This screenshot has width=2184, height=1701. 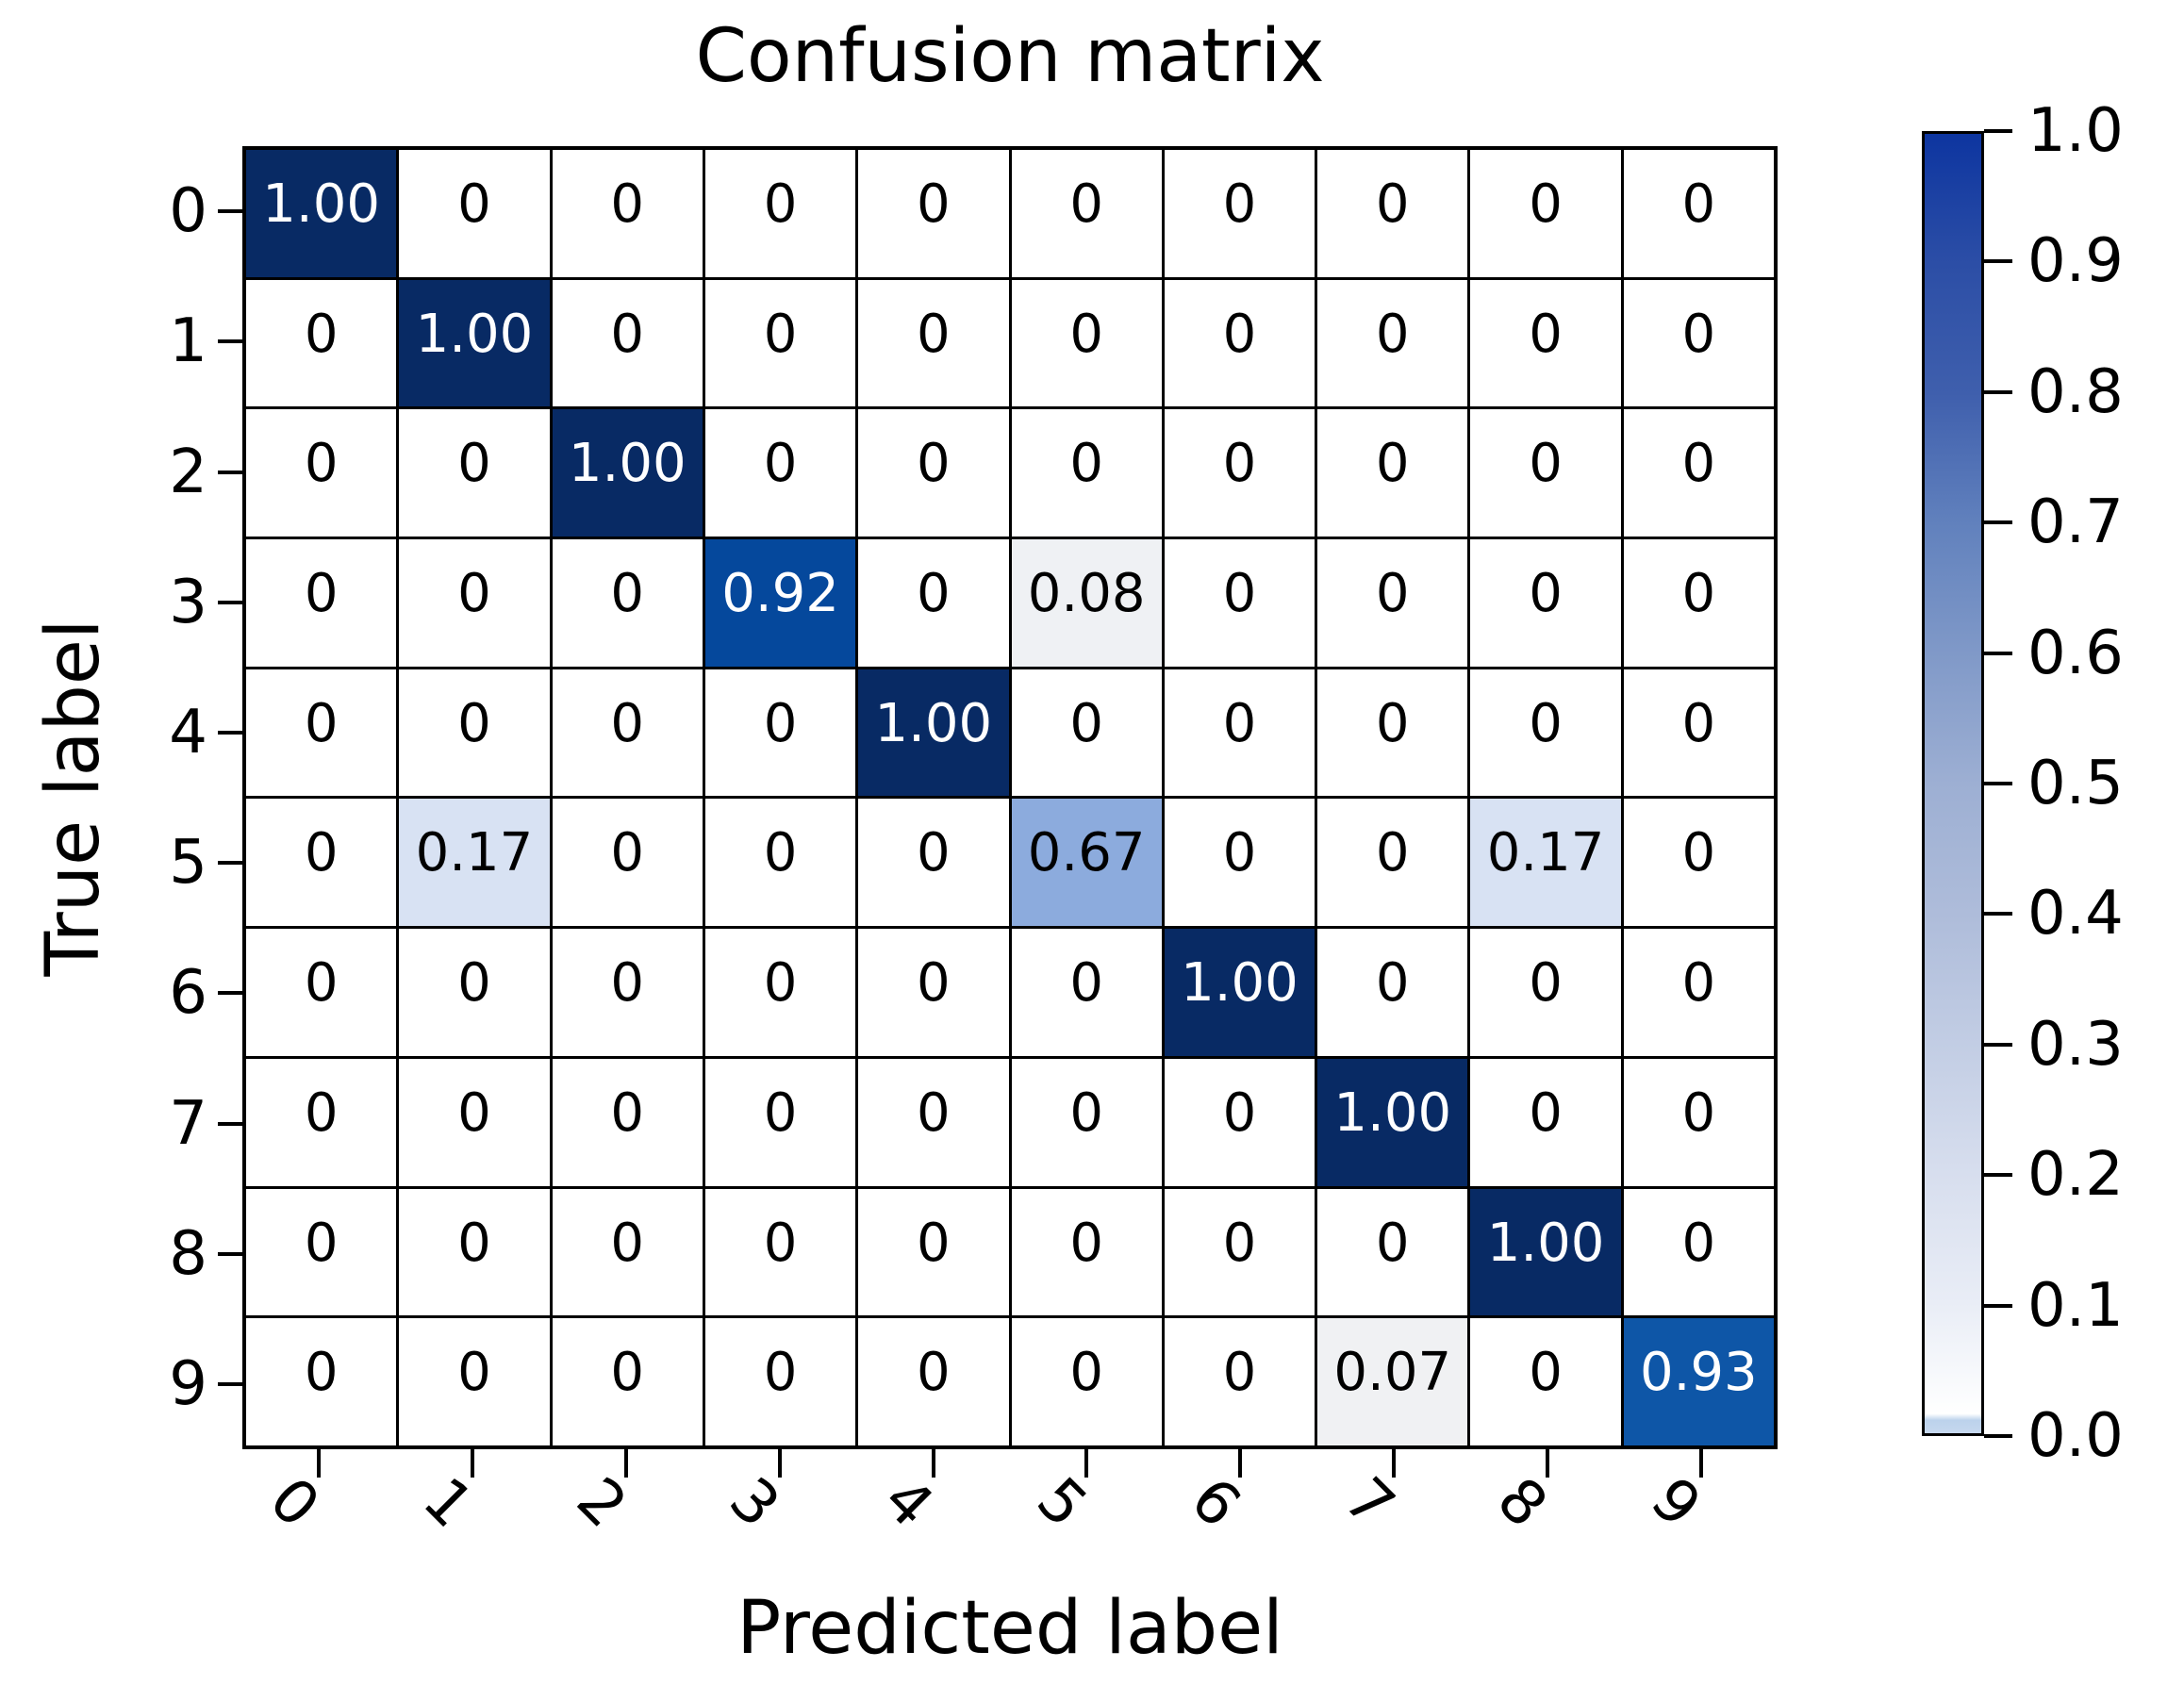 What do you see at coordinates (474, 863) in the screenshot?
I see `matrix-cell: 0.17` at bounding box center [474, 863].